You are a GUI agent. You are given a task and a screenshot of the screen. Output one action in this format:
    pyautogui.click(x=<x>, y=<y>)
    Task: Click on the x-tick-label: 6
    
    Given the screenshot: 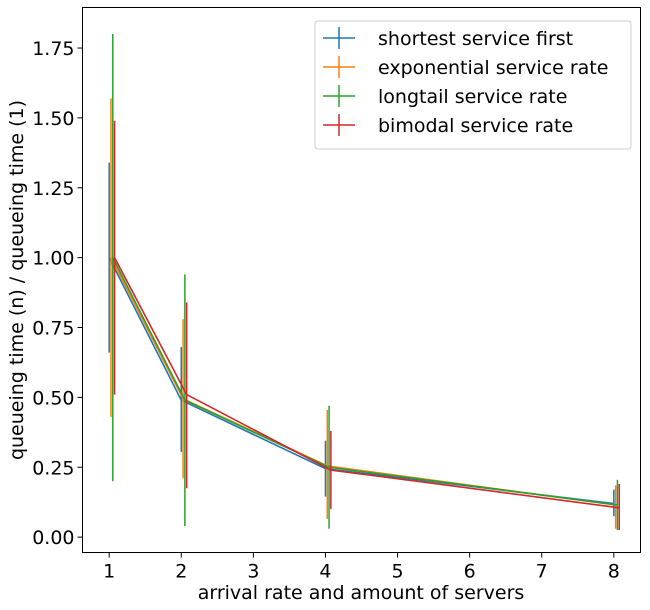 What is the action you would take?
    pyautogui.click(x=470, y=572)
    